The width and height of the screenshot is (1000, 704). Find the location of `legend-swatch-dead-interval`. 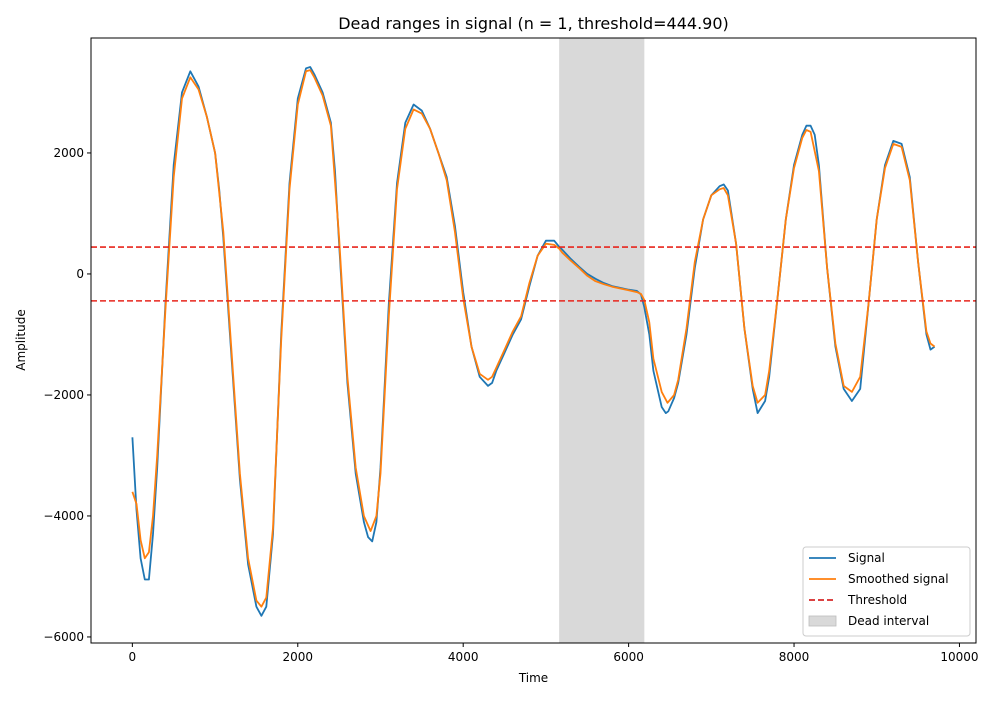

legend-swatch-dead-interval is located at coordinates (822, 621).